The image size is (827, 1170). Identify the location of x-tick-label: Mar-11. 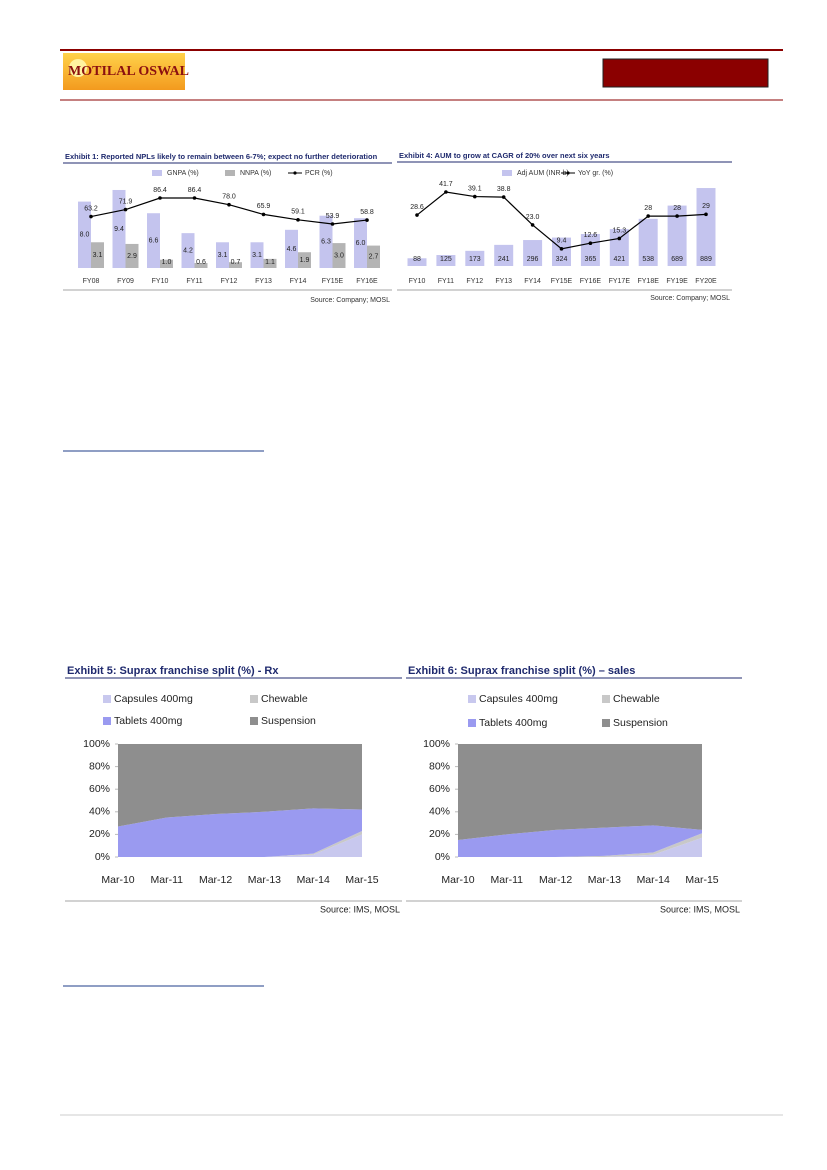
(167, 880).